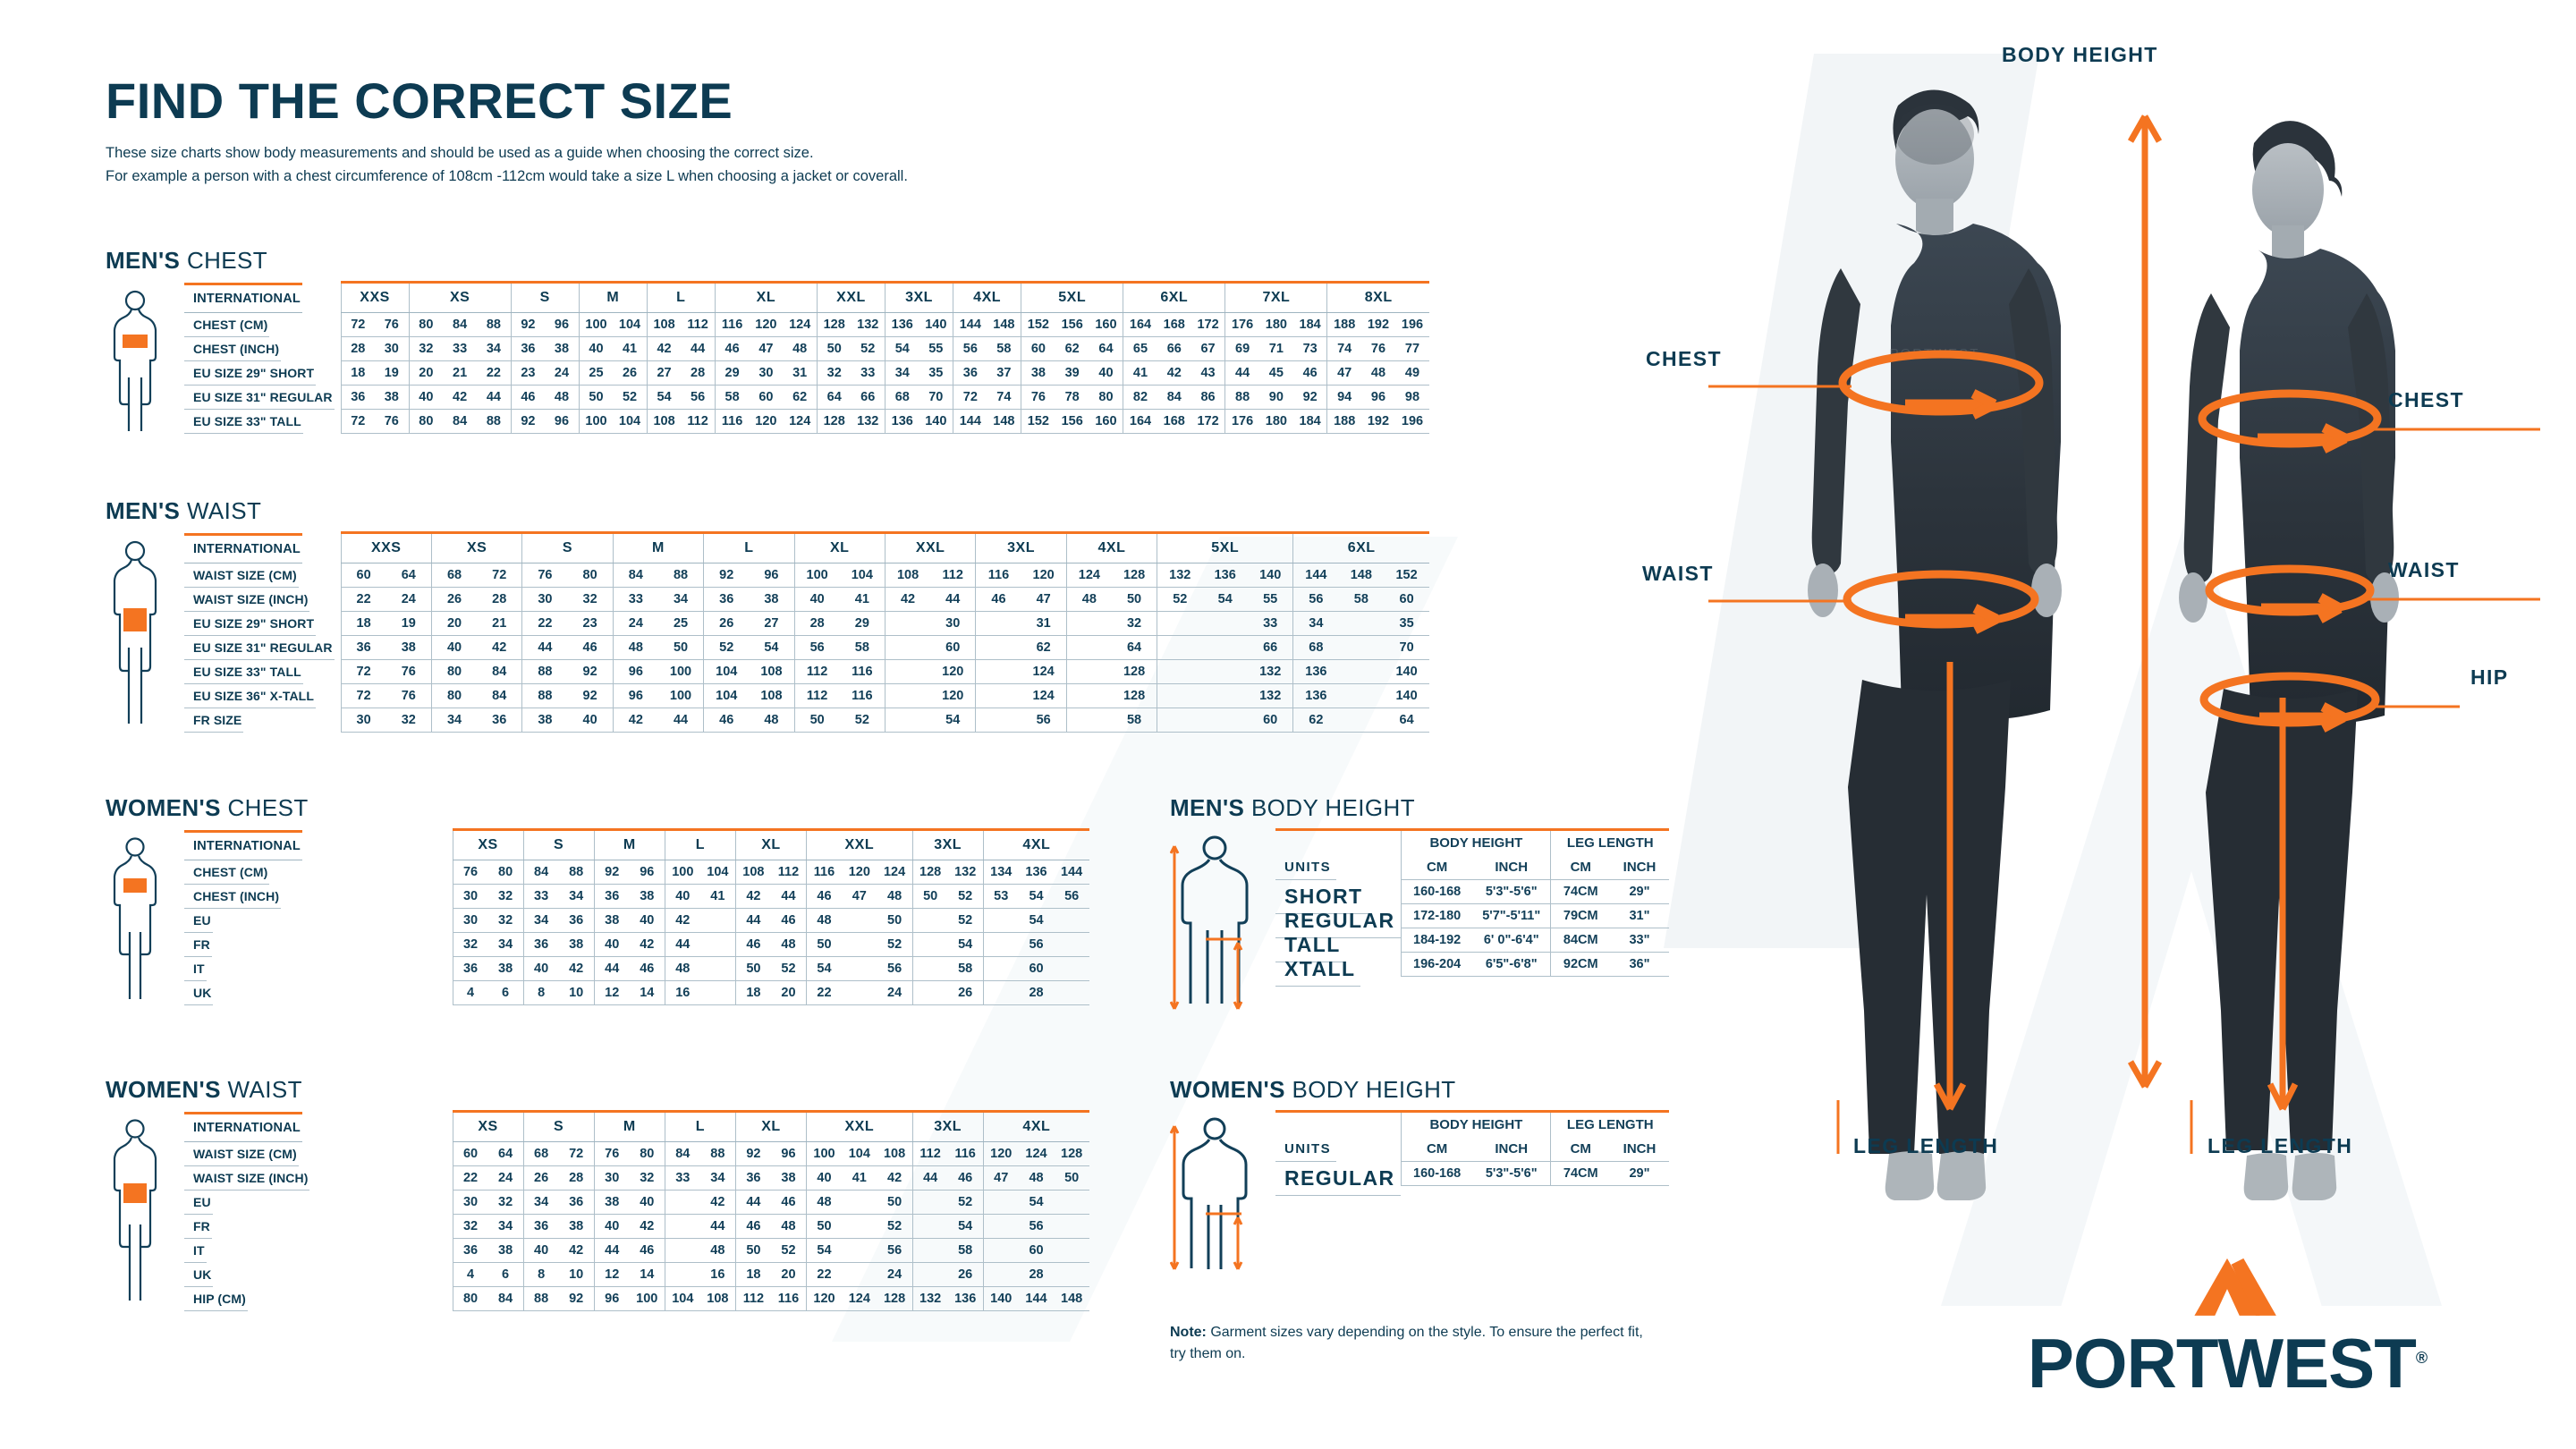 The image size is (2576, 1449). I want to click on row-label: EU, so click(198, 921).